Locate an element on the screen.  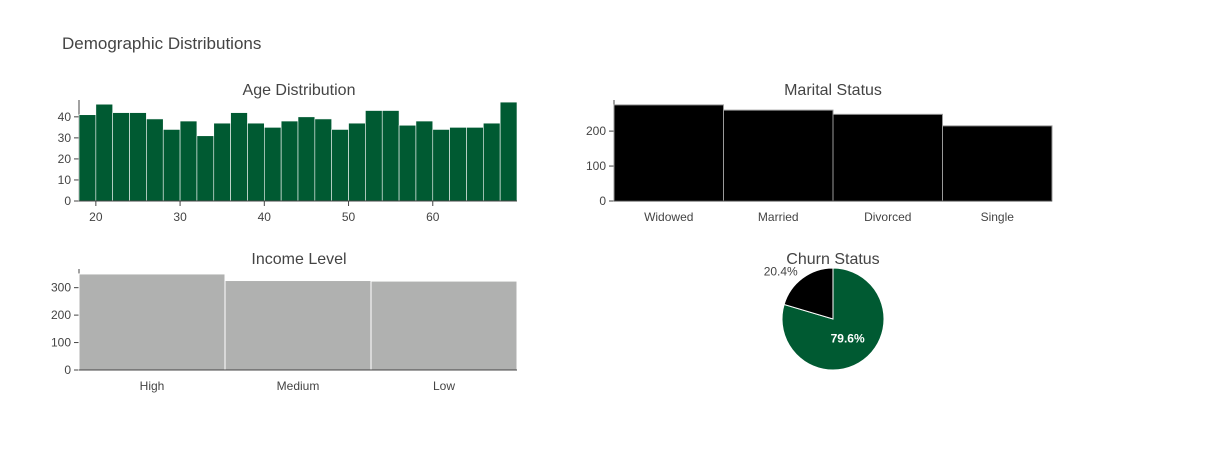
age-x-tick-label: 30 is located at coordinates (180, 217).